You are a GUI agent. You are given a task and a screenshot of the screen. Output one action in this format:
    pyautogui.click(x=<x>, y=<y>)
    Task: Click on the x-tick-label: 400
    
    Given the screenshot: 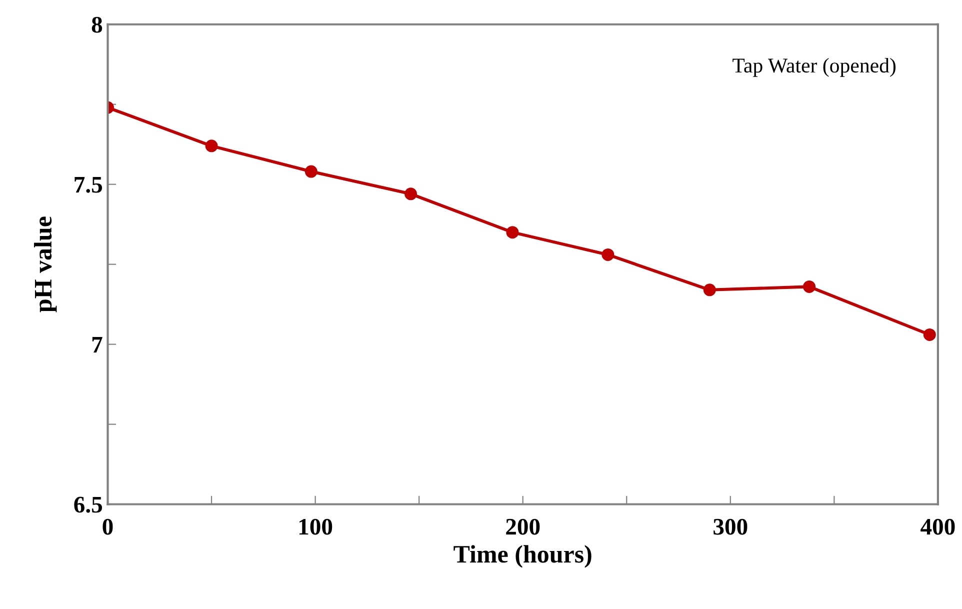 What is the action you would take?
    pyautogui.click(x=937, y=526)
    